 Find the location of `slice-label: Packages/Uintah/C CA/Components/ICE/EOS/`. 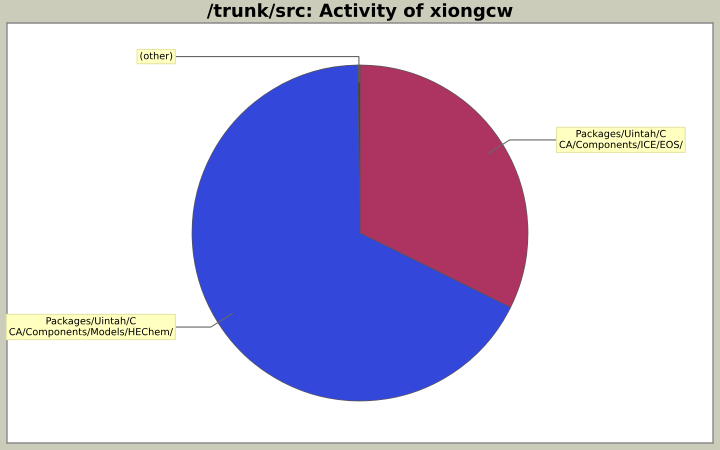

slice-label: Packages/Uintah/C CA/Components/ICE/EOS/ is located at coordinates (621, 140).